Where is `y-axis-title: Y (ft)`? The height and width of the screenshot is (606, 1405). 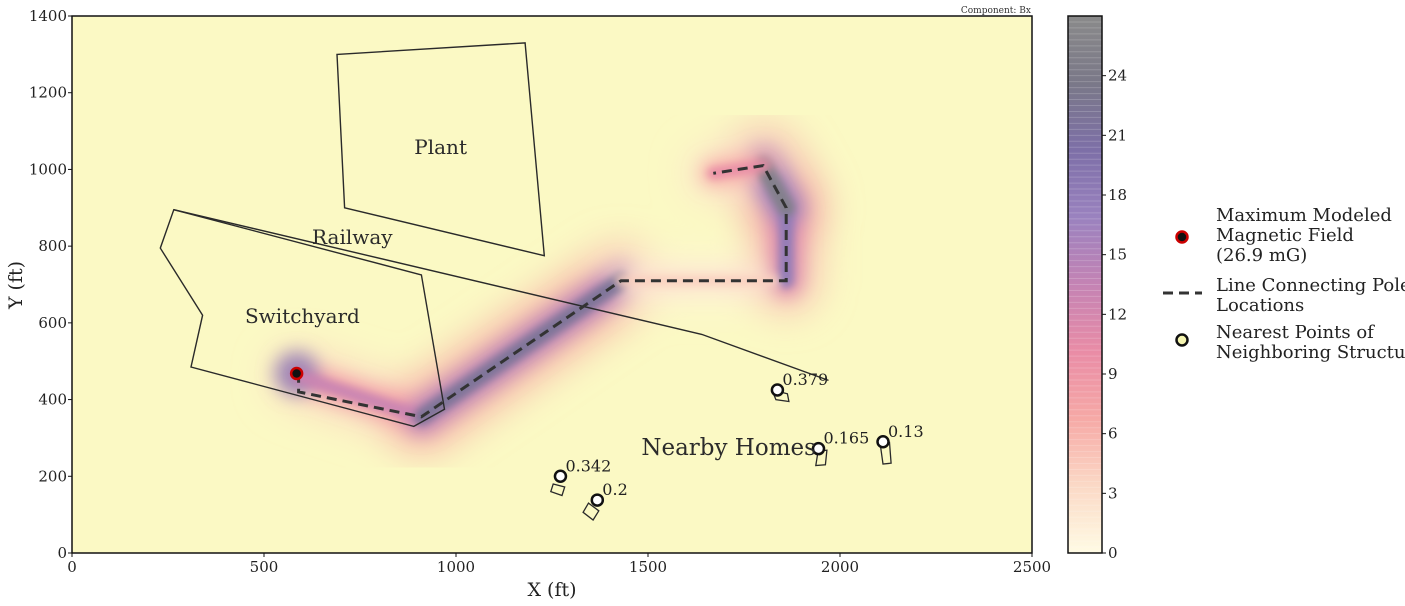 y-axis-title: Y (ft) is located at coordinates (16, 285).